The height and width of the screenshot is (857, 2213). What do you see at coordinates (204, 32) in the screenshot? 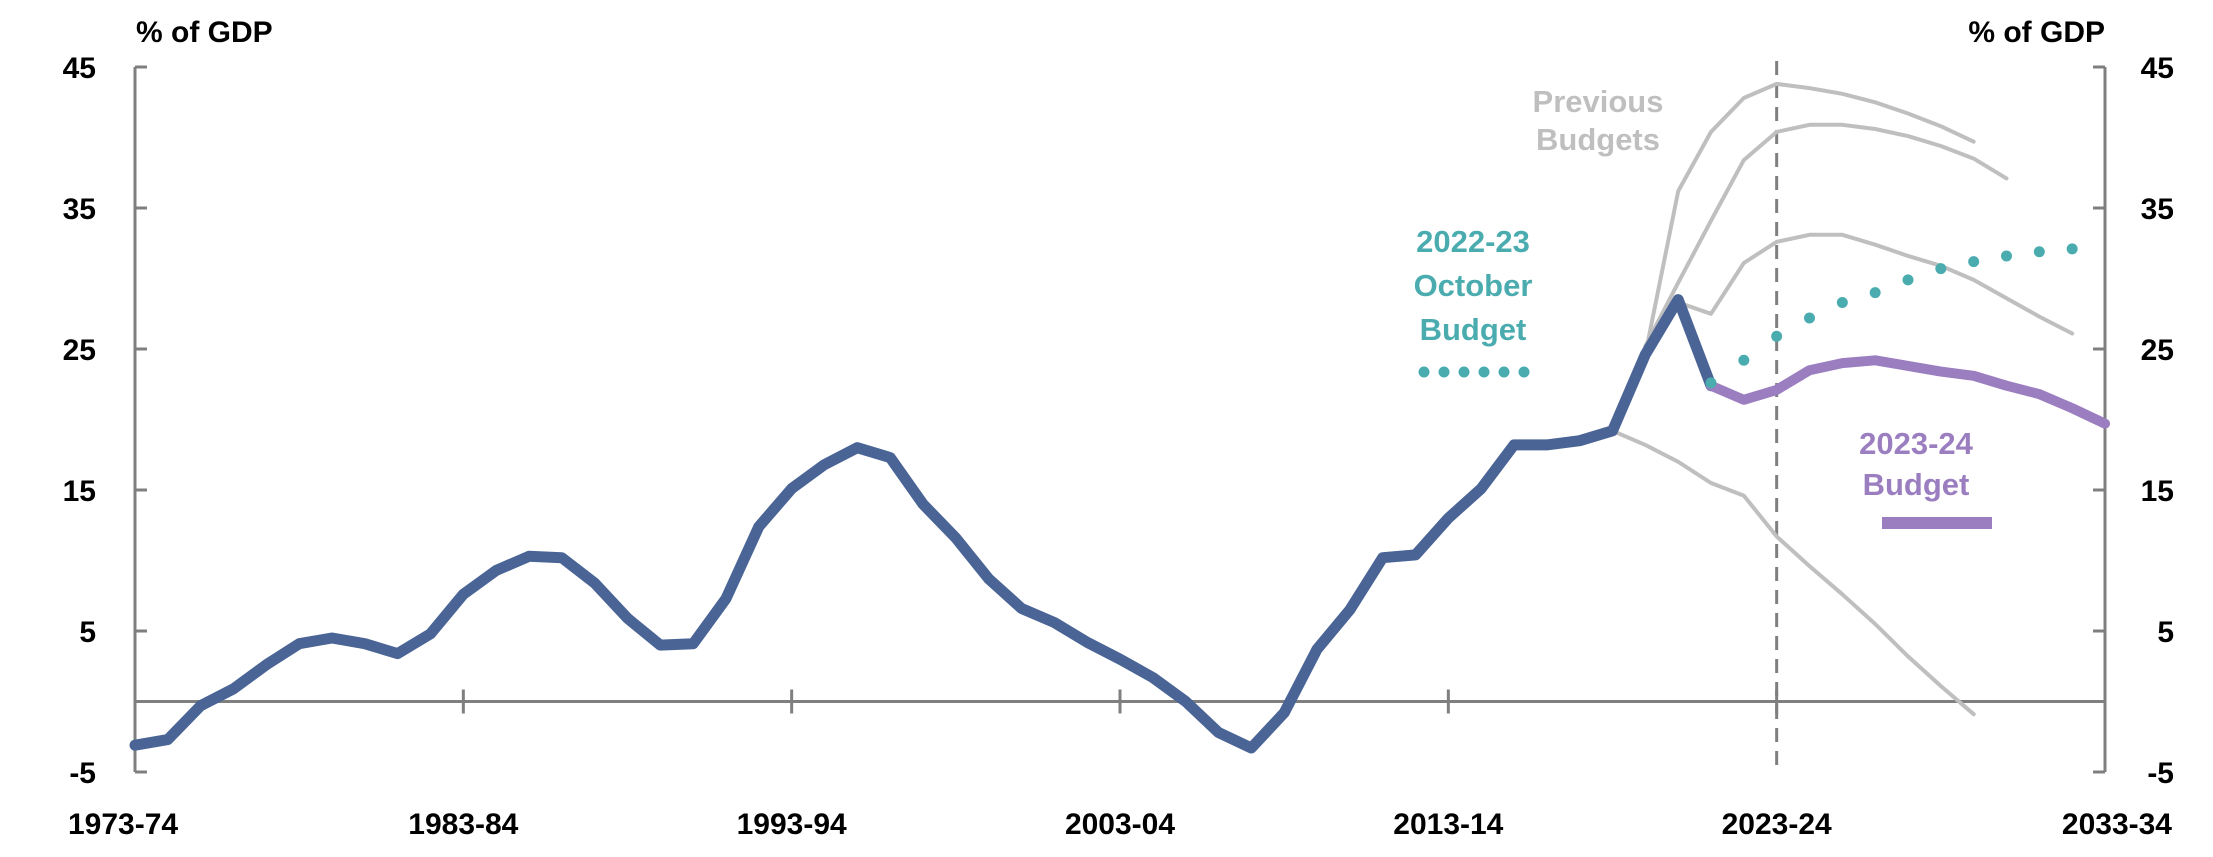
I see `left-axis-title: % of GDP` at bounding box center [204, 32].